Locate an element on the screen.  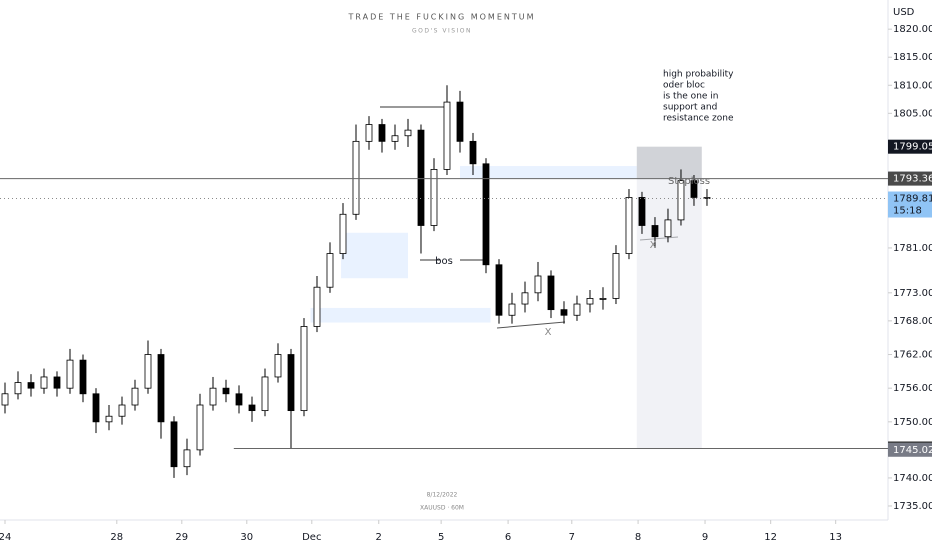
y-tick-label: 1750.00 is located at coordinates (912, 422).